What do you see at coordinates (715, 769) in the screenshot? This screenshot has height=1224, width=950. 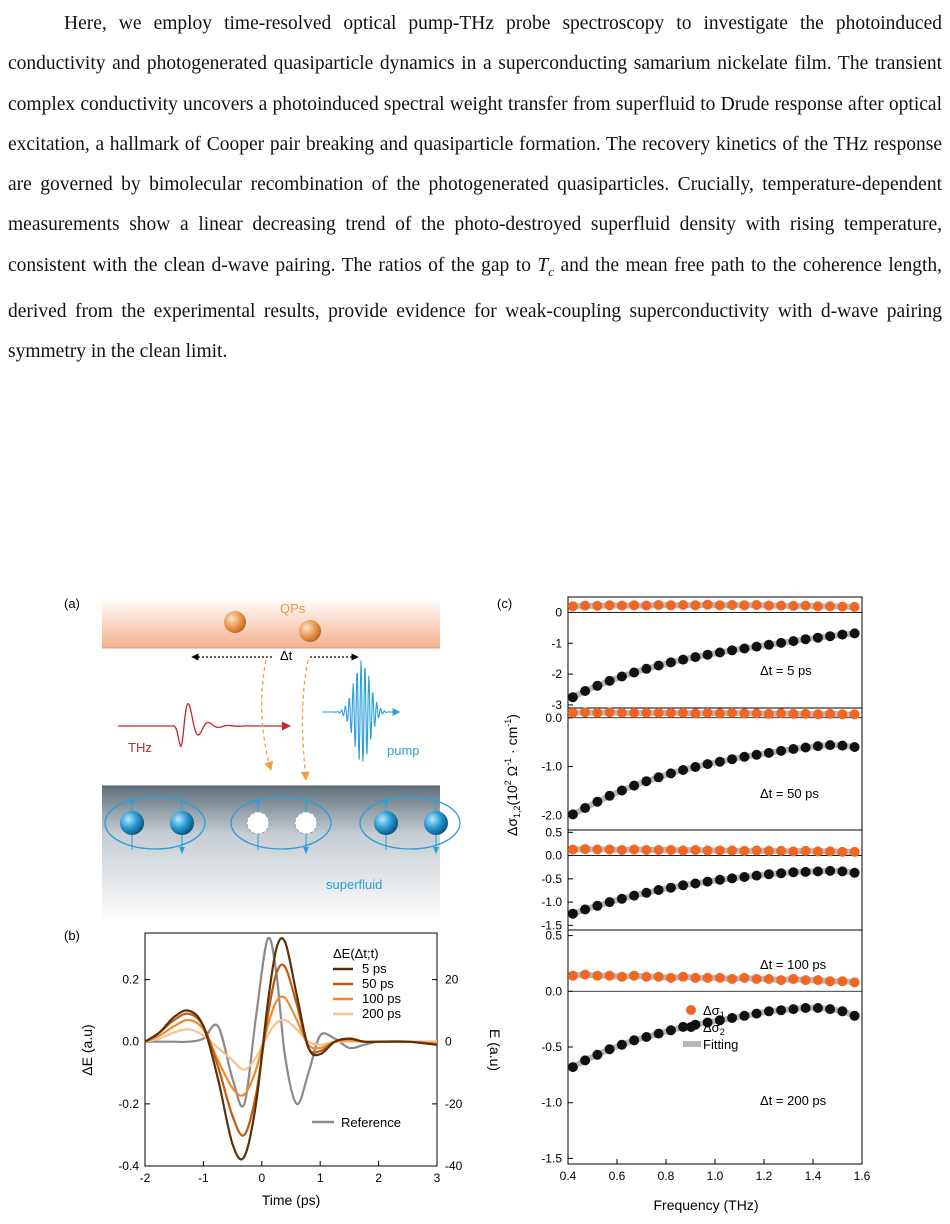 I see `subplot-frame` at bounding box center [715, 769].